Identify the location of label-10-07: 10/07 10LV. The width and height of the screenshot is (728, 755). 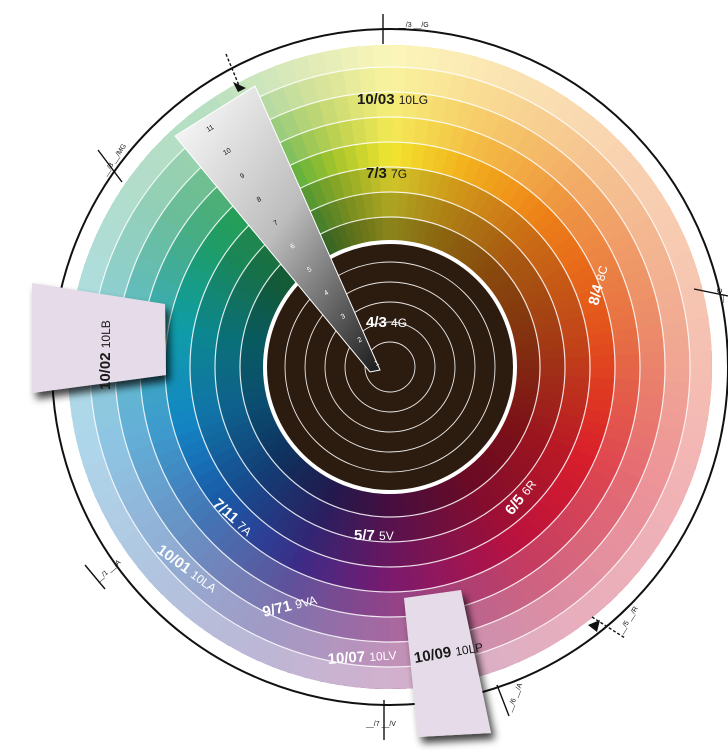
(362, 657).